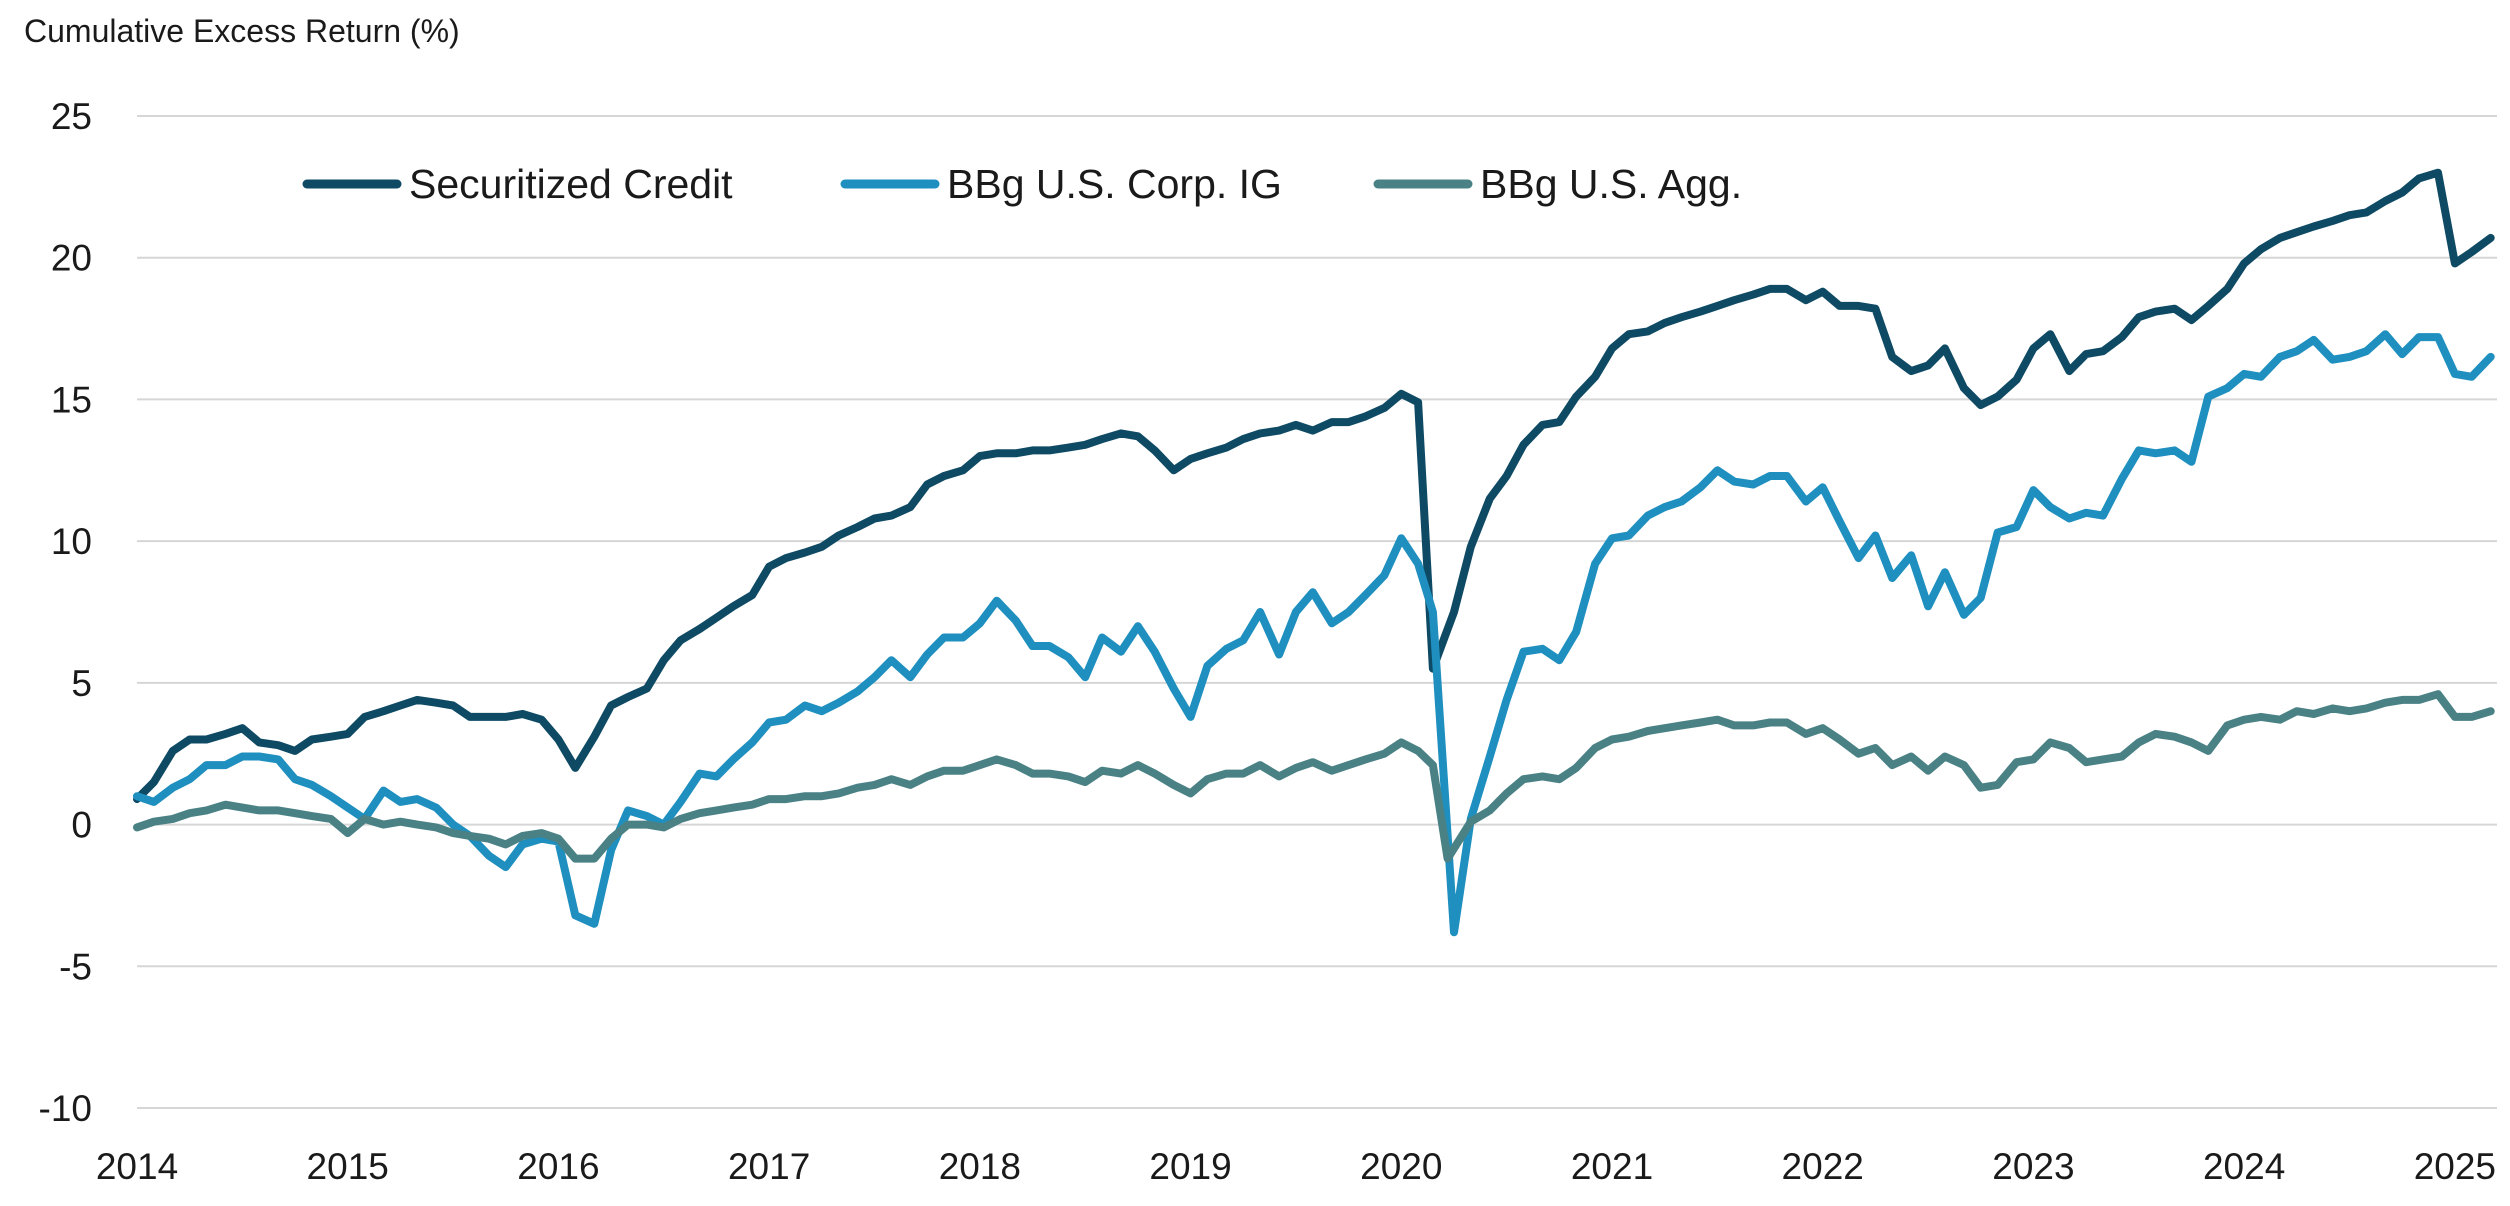  I want to click on y-axis-title: Cumulative Excess Return (%), so click(242, 31).